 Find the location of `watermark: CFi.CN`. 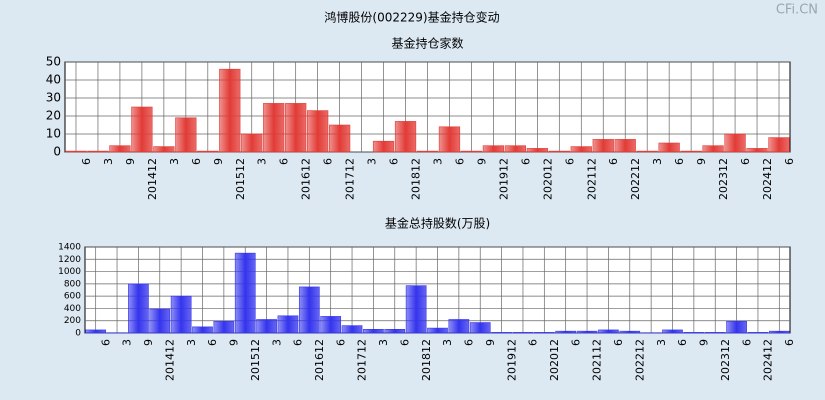

watermark: CFi.CN is located at coordinates (797, 10).